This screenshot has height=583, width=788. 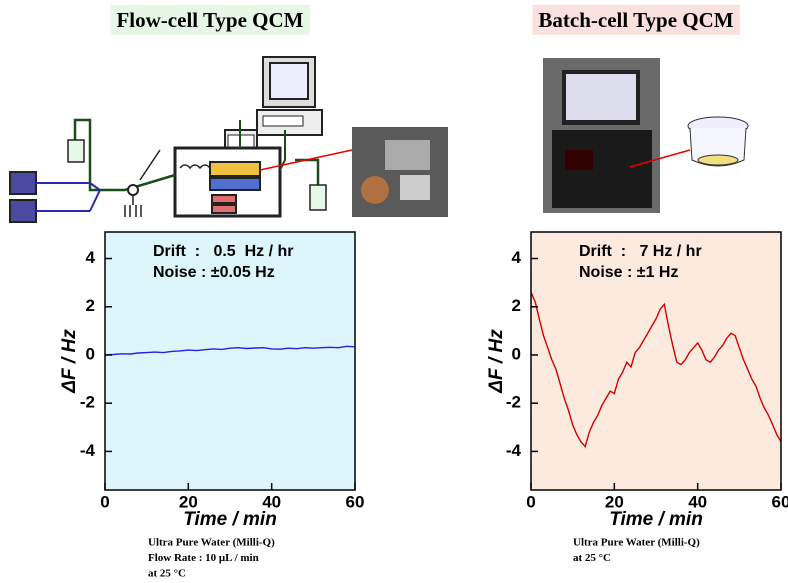 What do you see at coordinates (640, 251) in the screenshot?
I see `annotation: Drift : 7 Hz / hr` at bounding box center [640, 251].